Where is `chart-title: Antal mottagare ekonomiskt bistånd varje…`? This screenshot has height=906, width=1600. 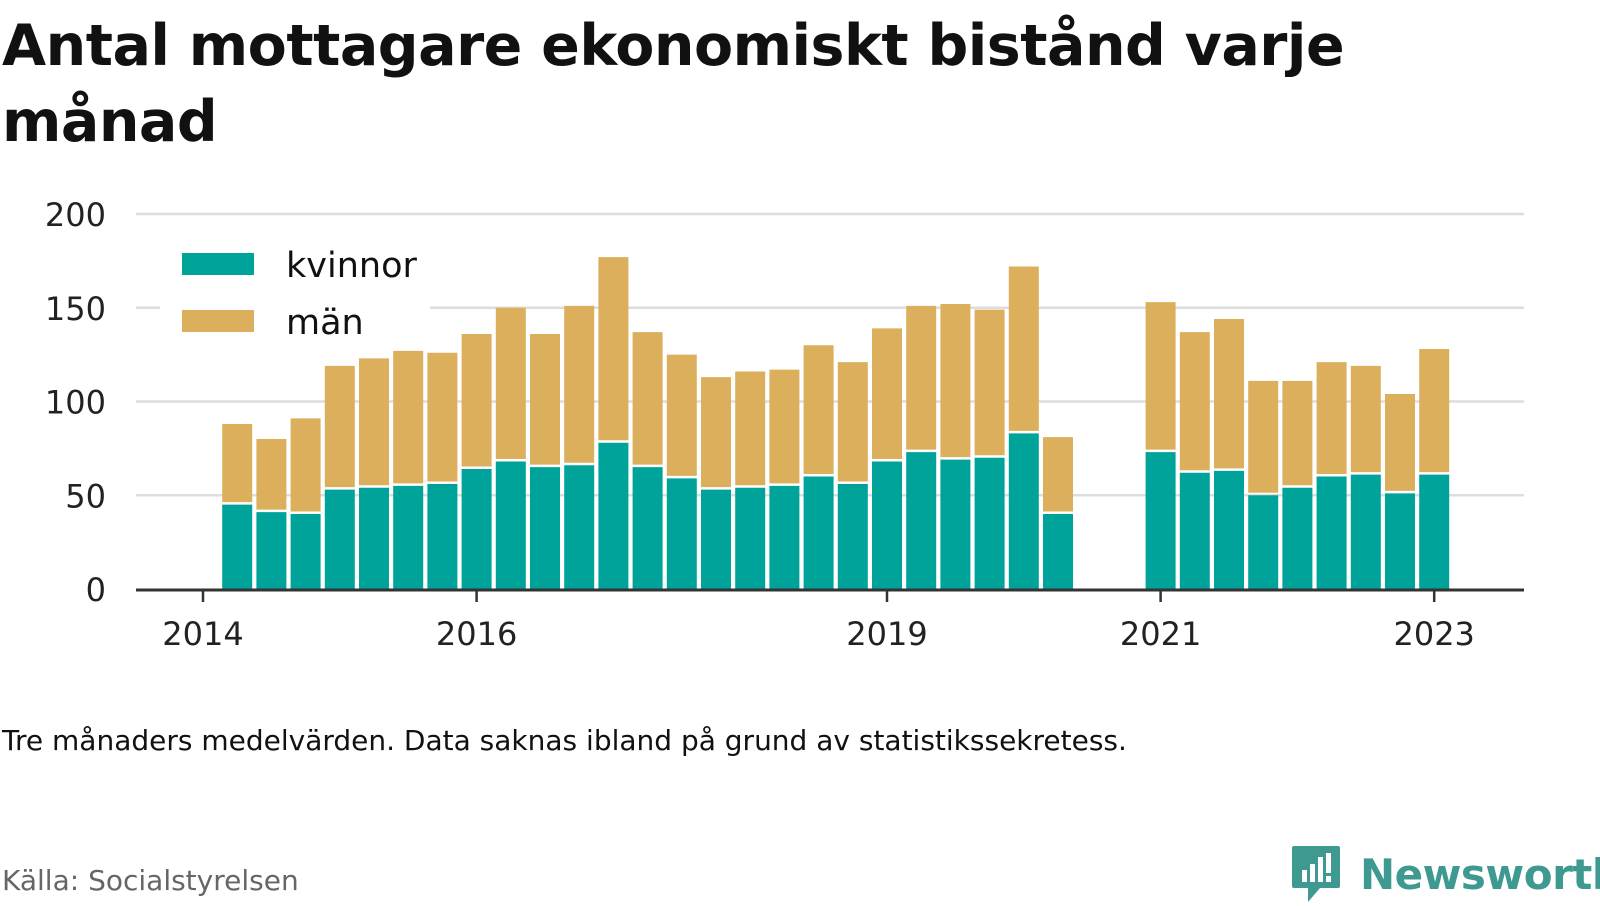 chart-title: Antal mottagare ekonomiskt bistånd varje… is located at coordinates (673, 84).